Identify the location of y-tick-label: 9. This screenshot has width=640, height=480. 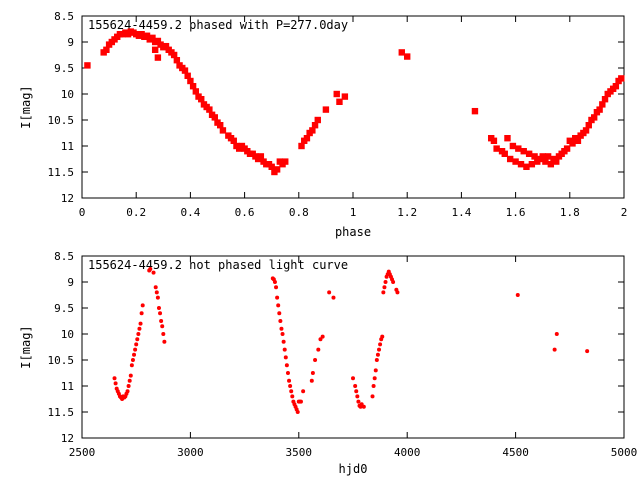
(70, 42).